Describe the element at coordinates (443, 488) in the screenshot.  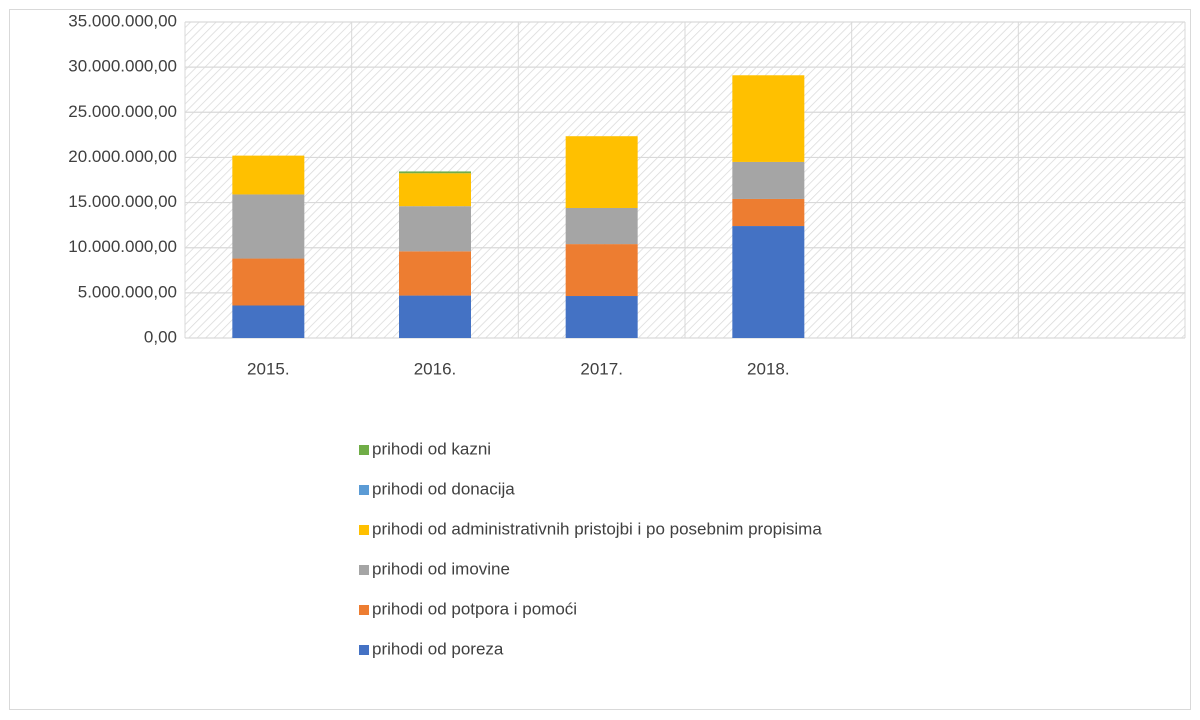
I see `legend-label: prihodi od donacija` at that location.